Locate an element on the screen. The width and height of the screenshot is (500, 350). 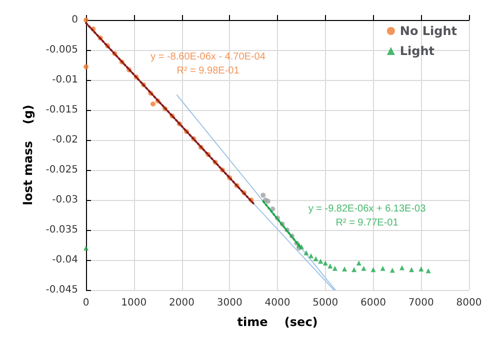
y-tick-label: 0 is located at coordinates (75, 20).